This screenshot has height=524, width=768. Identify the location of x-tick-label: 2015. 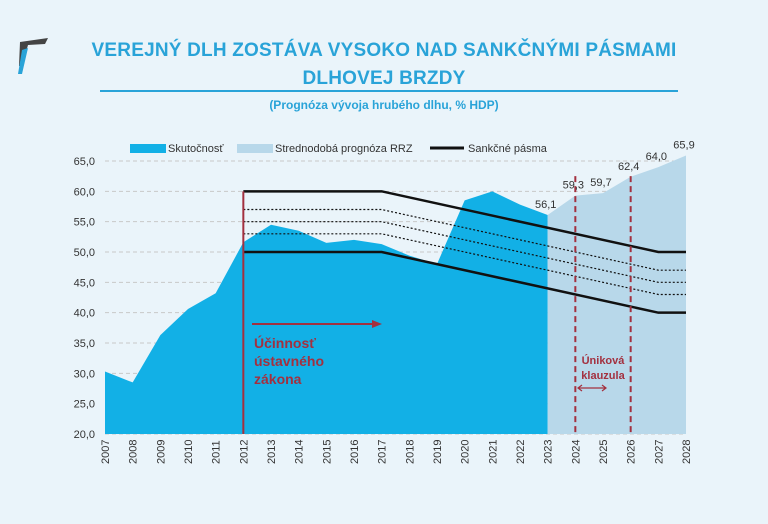
(327, 452).